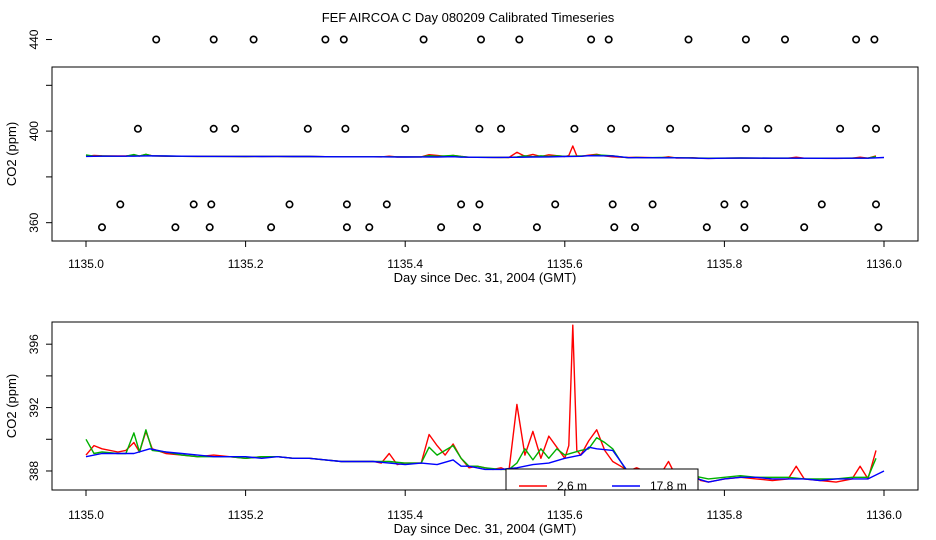 This screenshot has height=540, width=936. What do you see at coordinates (246, 515) in the screenshot?
I see `bottom-x-tick-label: 1135.2` at bounding box center [246, 515].